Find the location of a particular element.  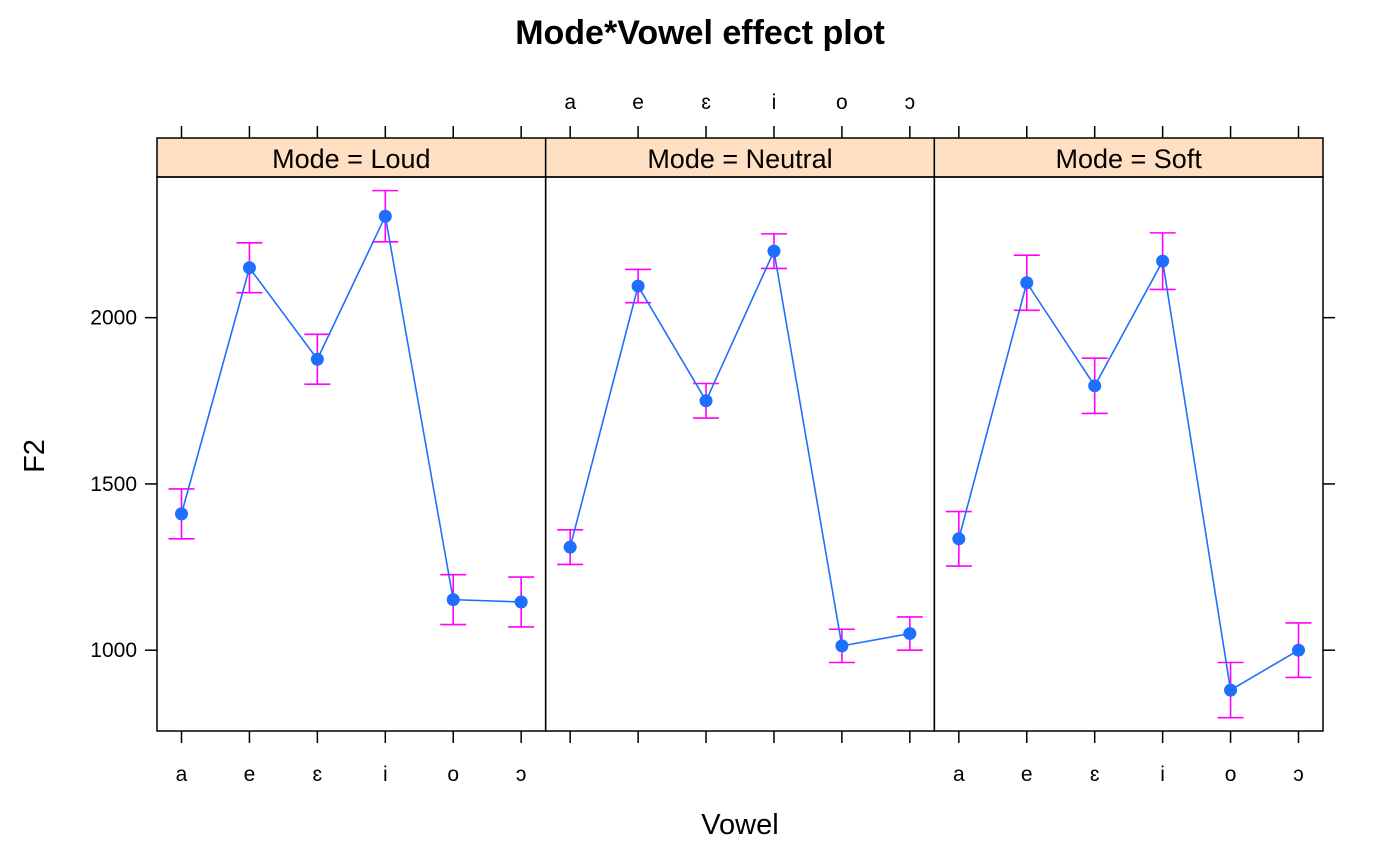

y-tick-label: 1000 is located at coordinates (113, 650).